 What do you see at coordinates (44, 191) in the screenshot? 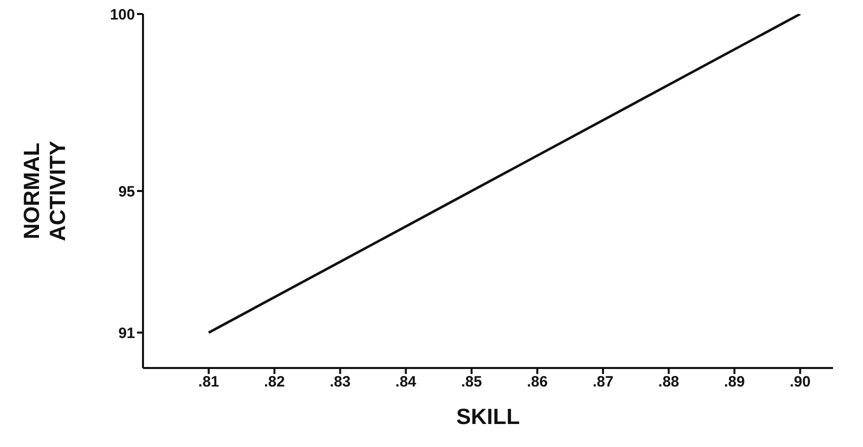
I see `y-axis-title: NORMAL ACTIVITY` at bounding box center [44, 191].